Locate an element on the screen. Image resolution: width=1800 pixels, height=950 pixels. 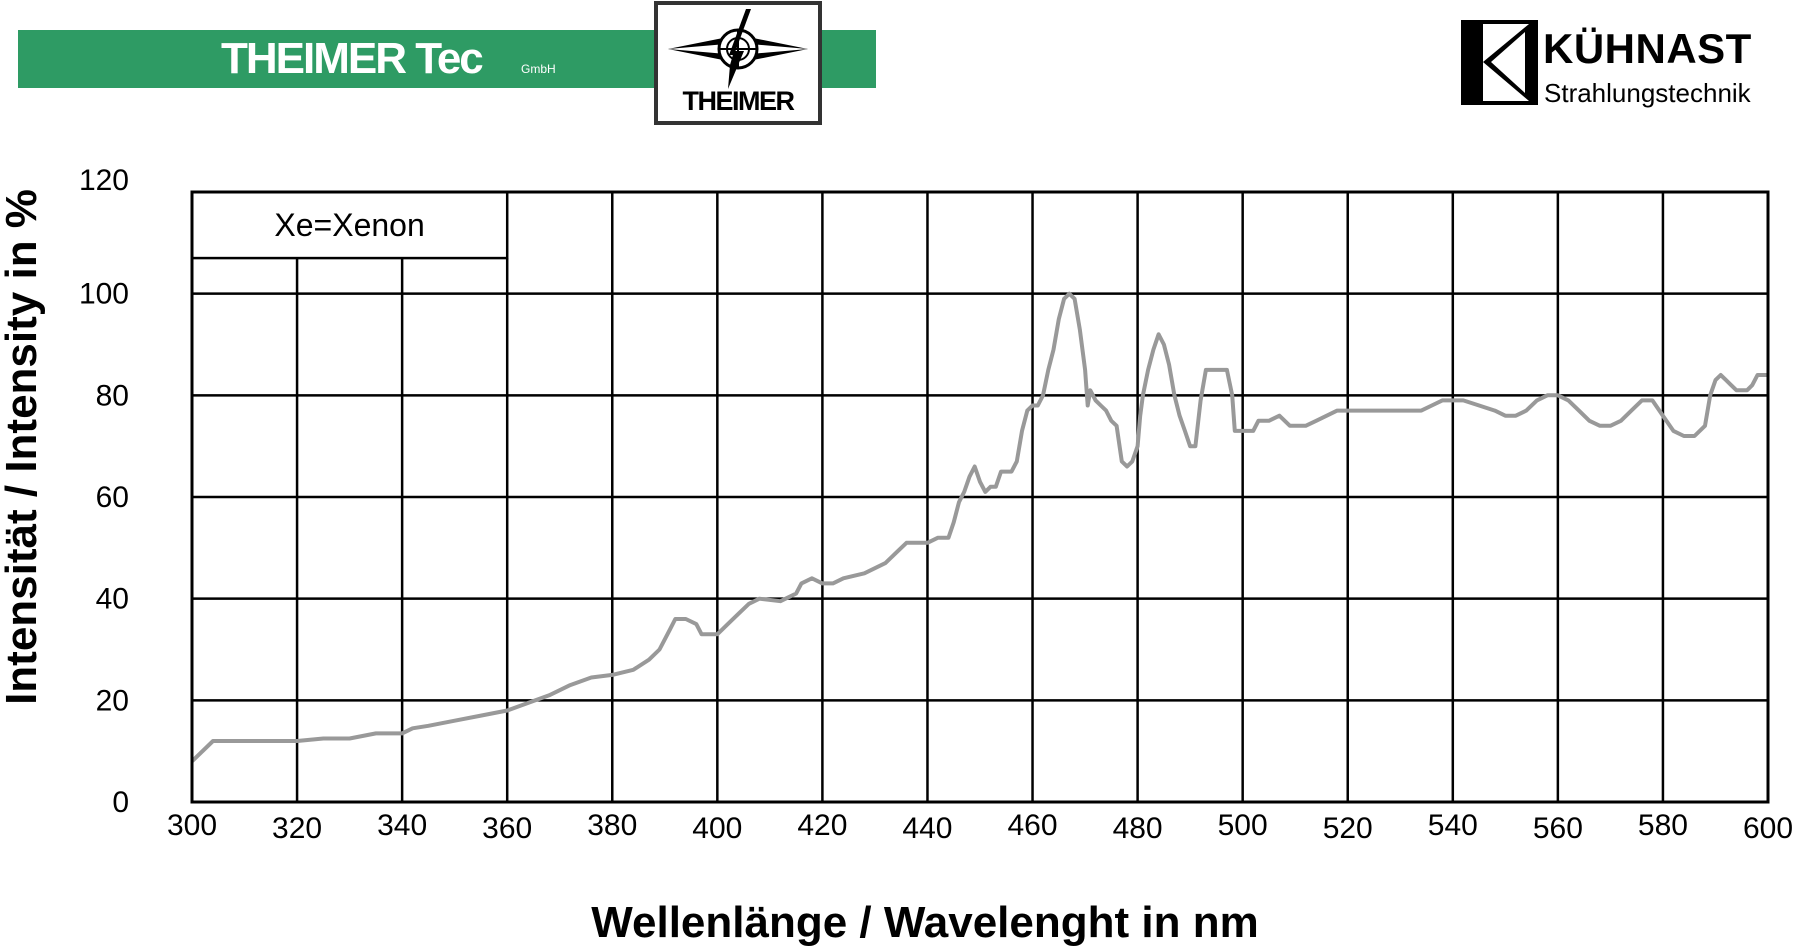
y-tick-label: 100 is located at coordinates (104, 294).